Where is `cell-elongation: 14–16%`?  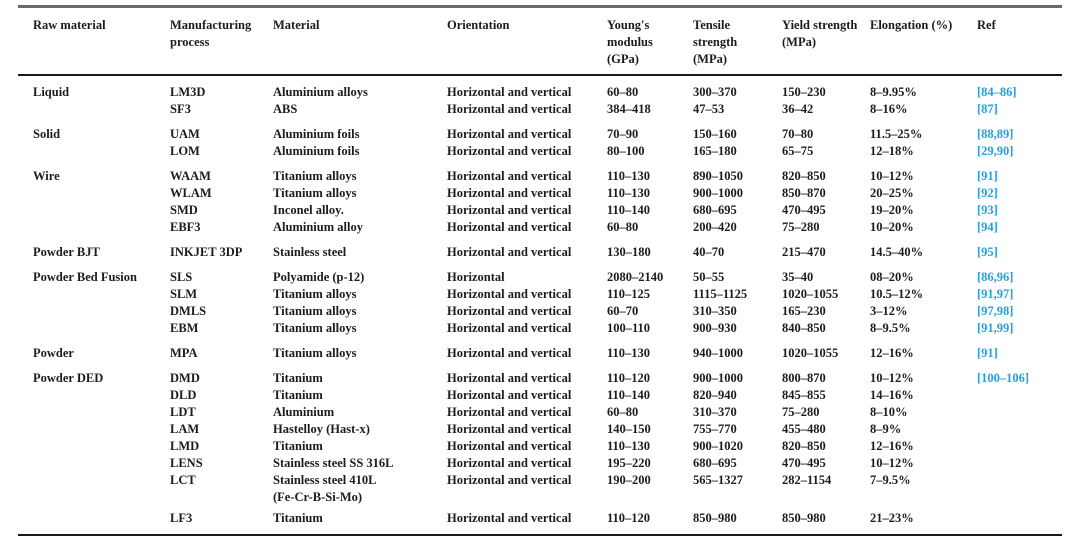
cell-elongation: 14–16% is located at coordinates (892, 395).